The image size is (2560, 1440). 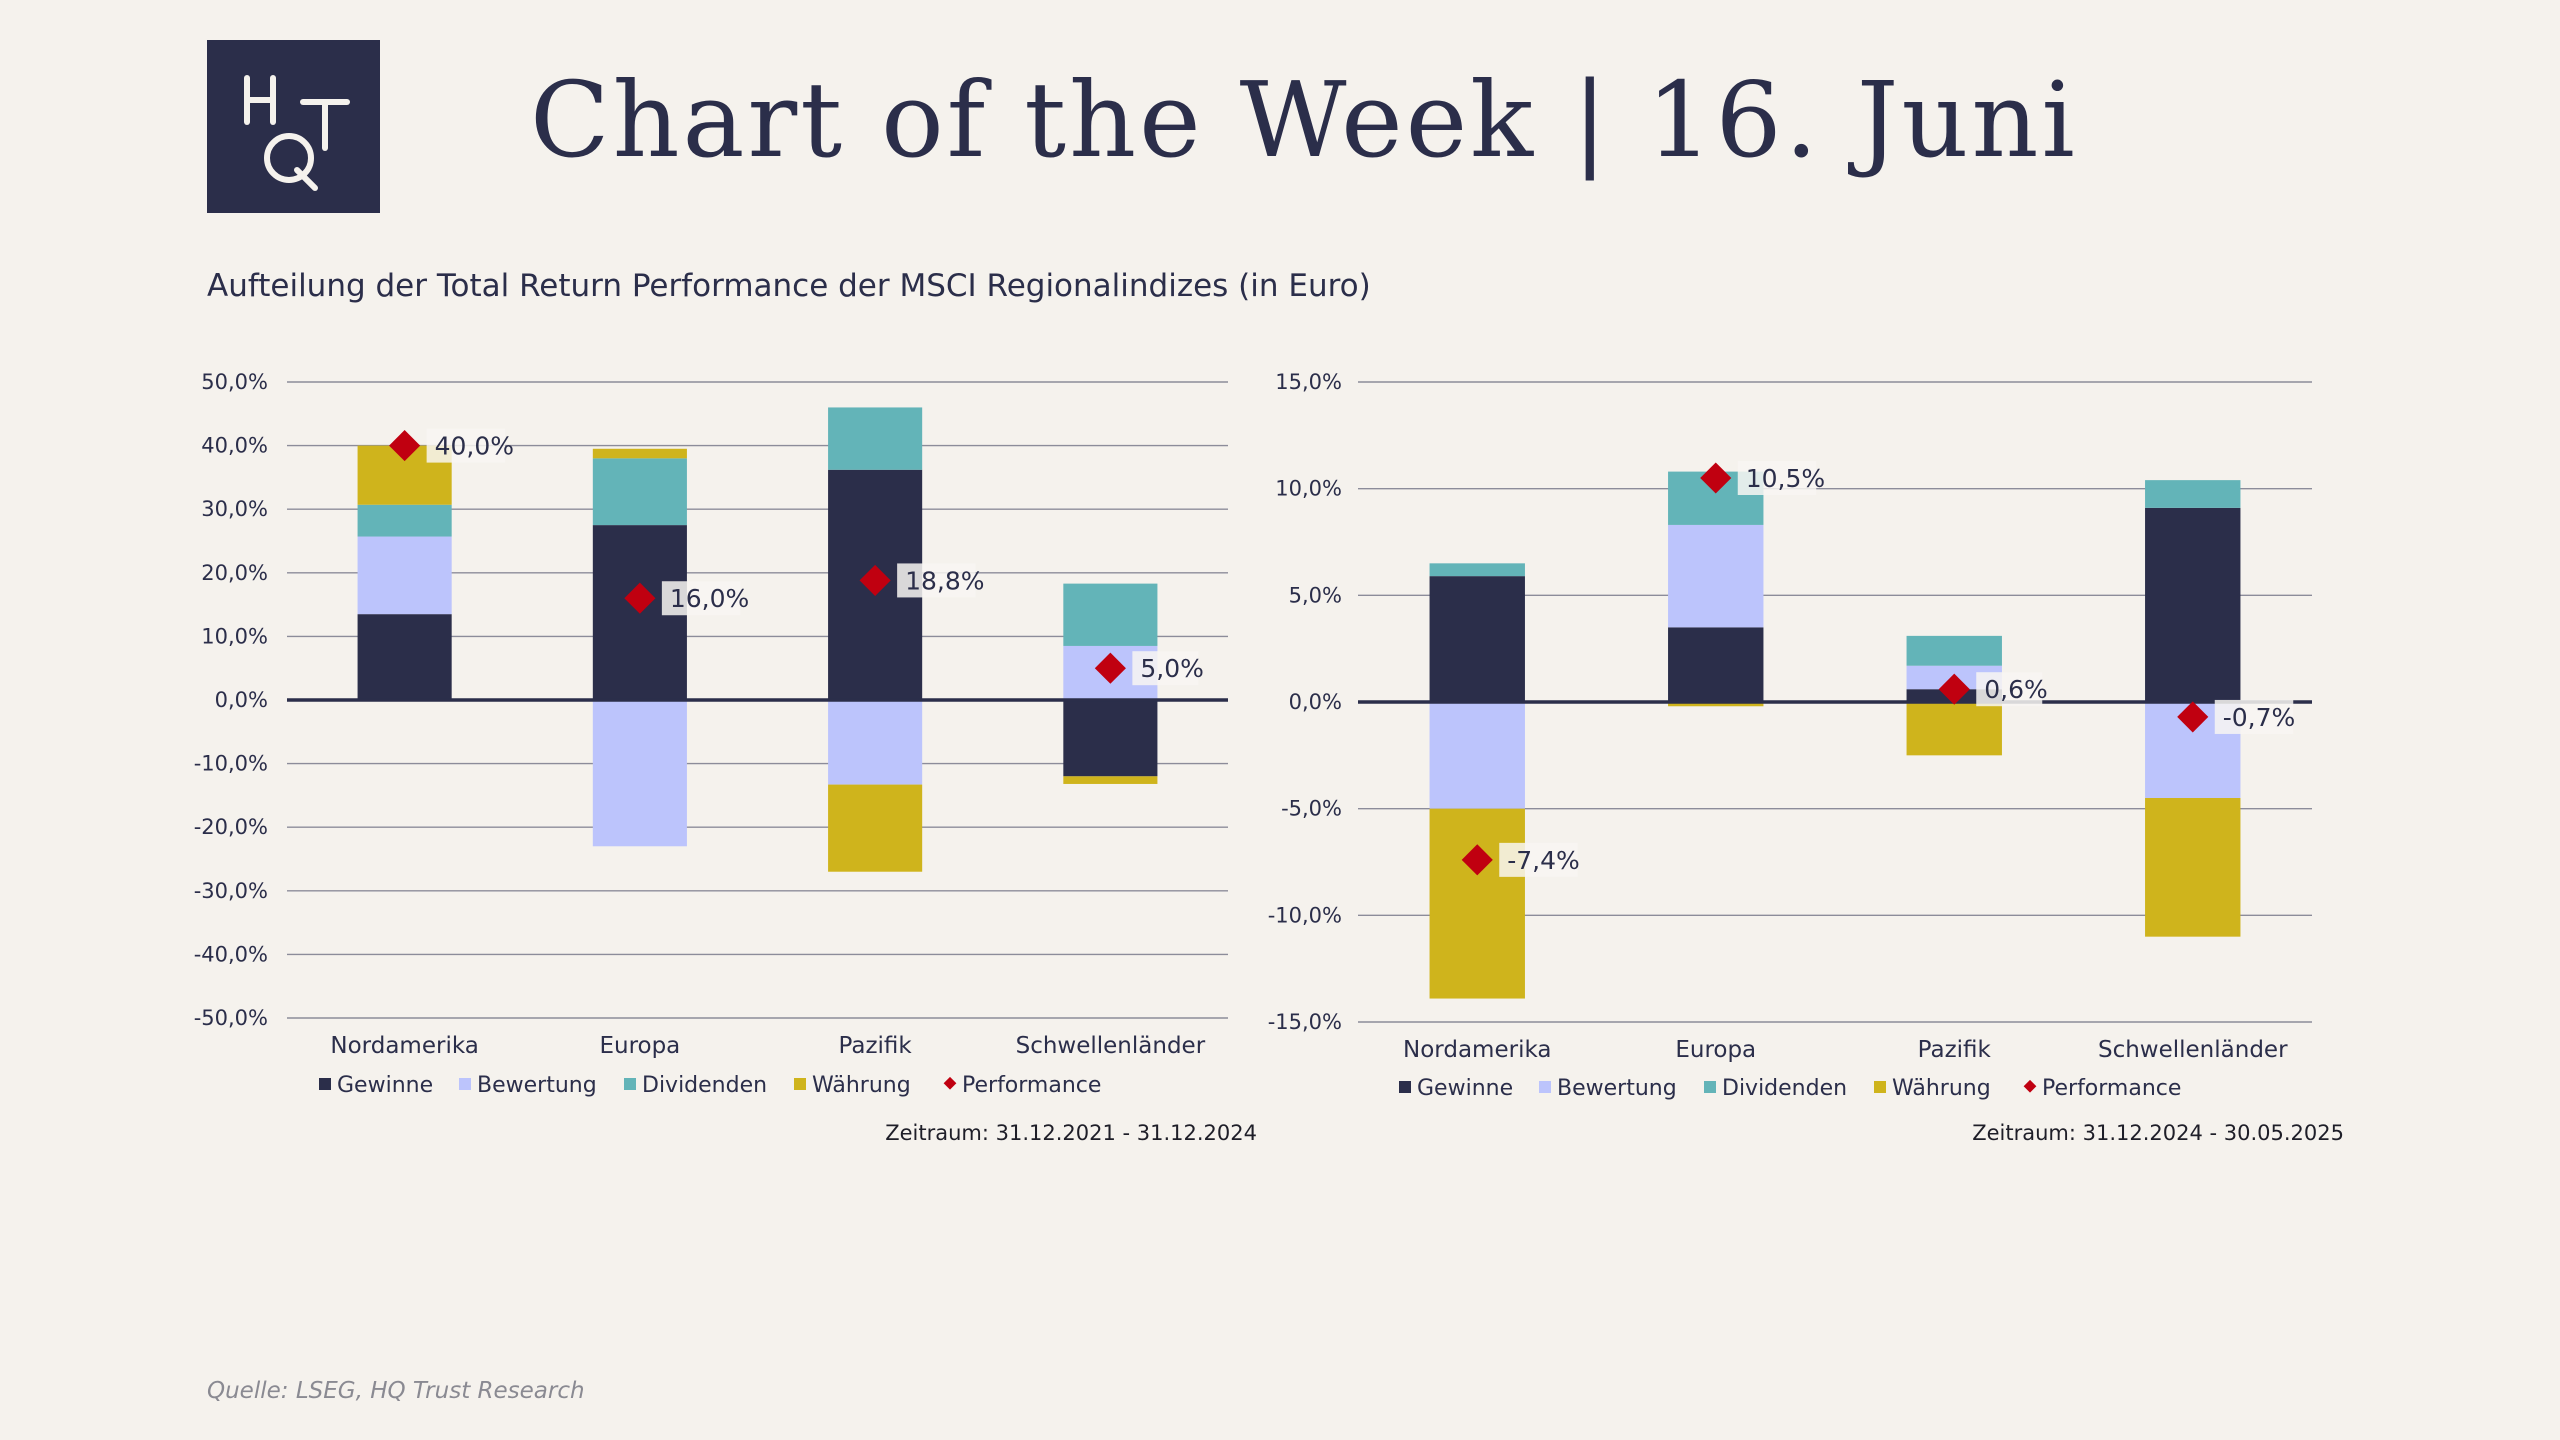 I want to click on y-tick-label: -30,0%, so click(x=231, y=891).